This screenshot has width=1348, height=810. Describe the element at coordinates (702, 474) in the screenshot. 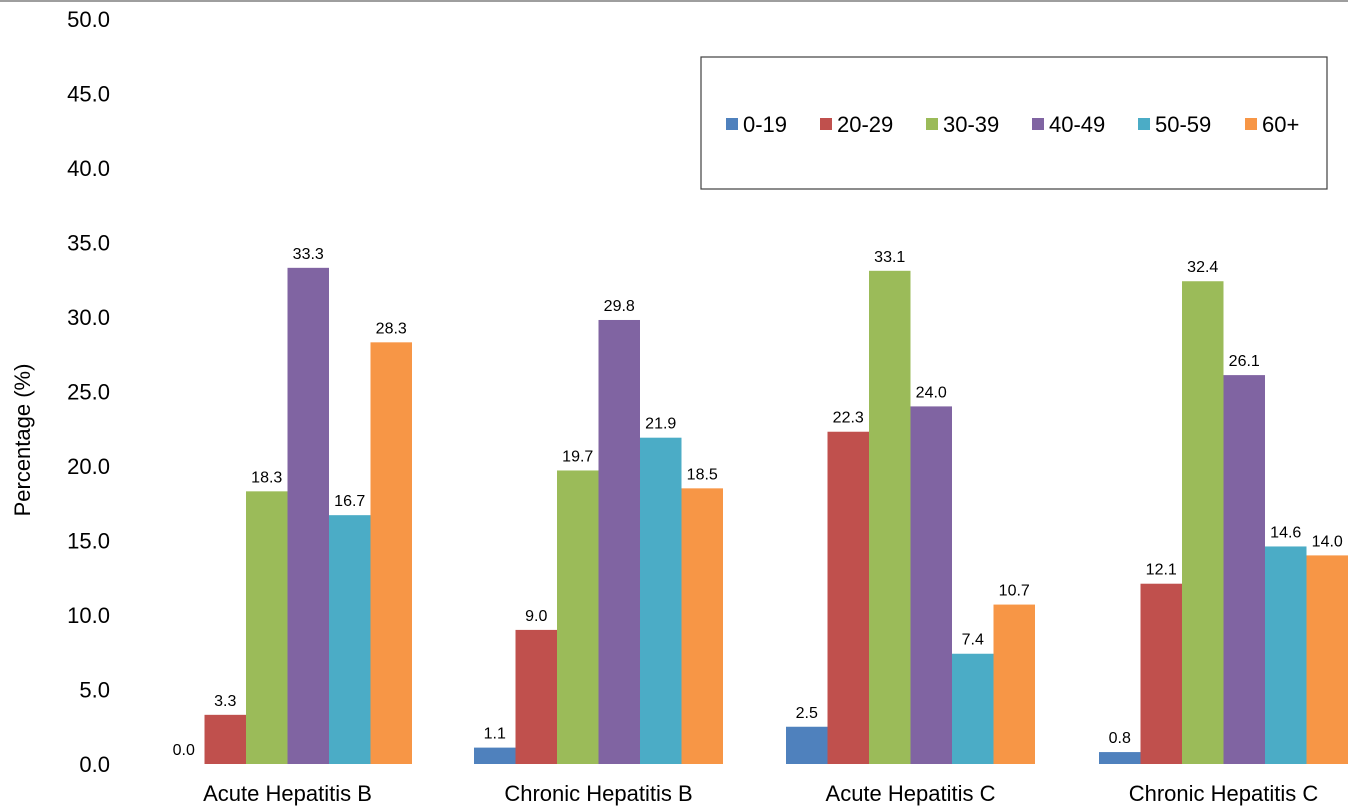

I see `data-label: 18.5` at that location.